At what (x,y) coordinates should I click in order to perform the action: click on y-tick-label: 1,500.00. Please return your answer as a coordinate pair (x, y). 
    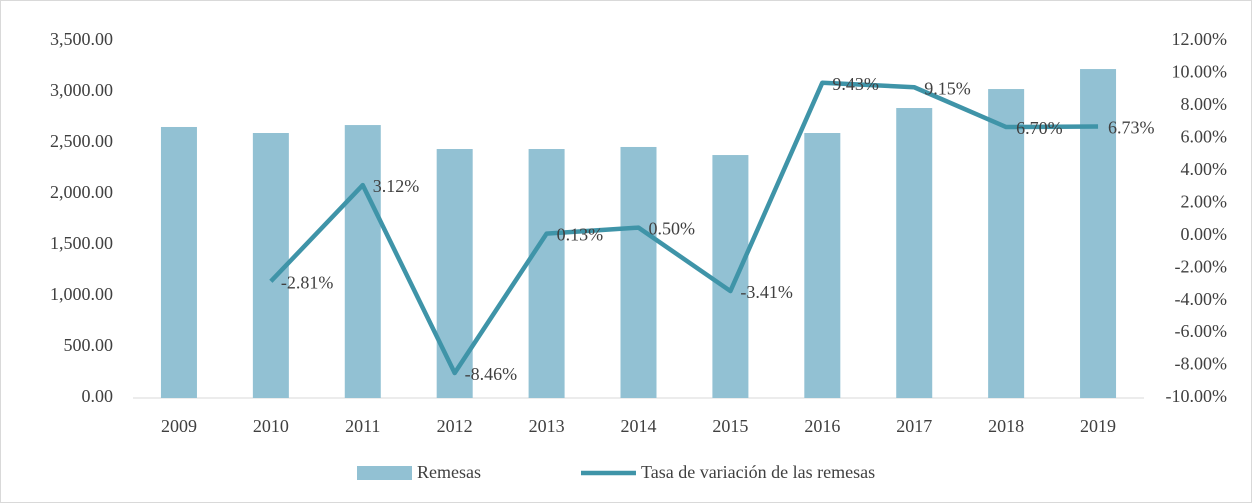
    Looking at the image, I should click on (81, 243).